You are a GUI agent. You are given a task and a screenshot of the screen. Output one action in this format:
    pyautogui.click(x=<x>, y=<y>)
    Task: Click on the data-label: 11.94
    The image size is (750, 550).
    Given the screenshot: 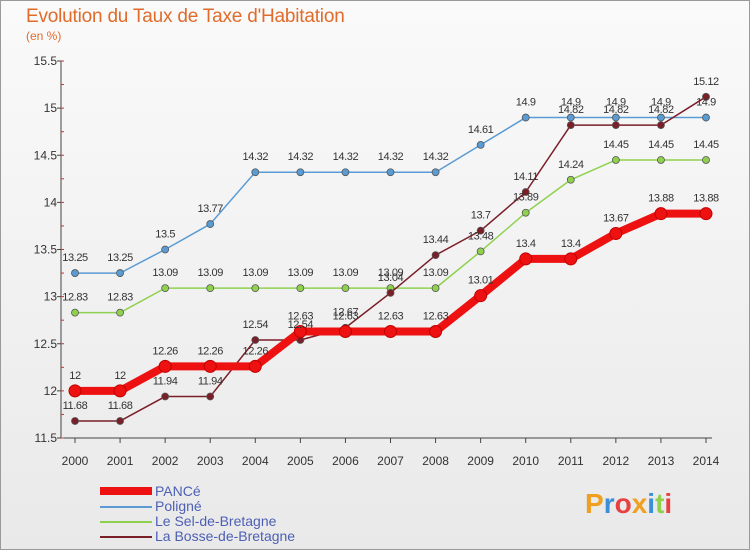 What is the action you would take?
    pyautogui.click(x=210, y=382)
    